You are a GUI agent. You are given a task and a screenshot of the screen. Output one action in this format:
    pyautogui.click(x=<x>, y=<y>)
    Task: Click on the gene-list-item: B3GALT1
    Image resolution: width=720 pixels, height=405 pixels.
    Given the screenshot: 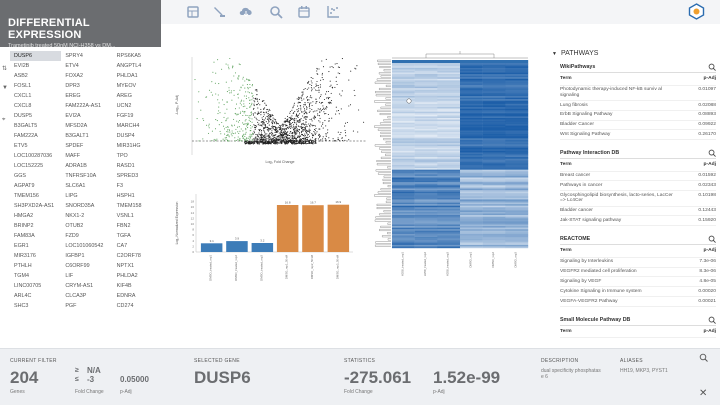 What is the action you would take?
    pyautogui.click(x=77, y=136)
    